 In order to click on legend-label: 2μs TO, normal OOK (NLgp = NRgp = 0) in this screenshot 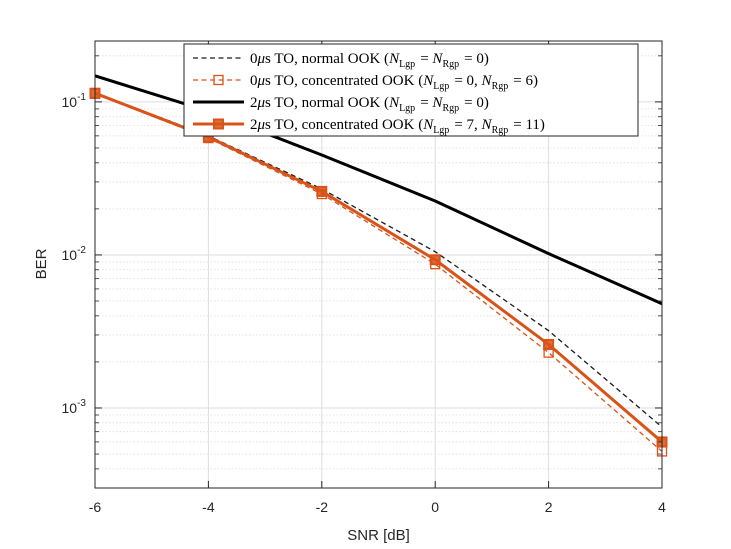, I will do `click(369, 104)`.